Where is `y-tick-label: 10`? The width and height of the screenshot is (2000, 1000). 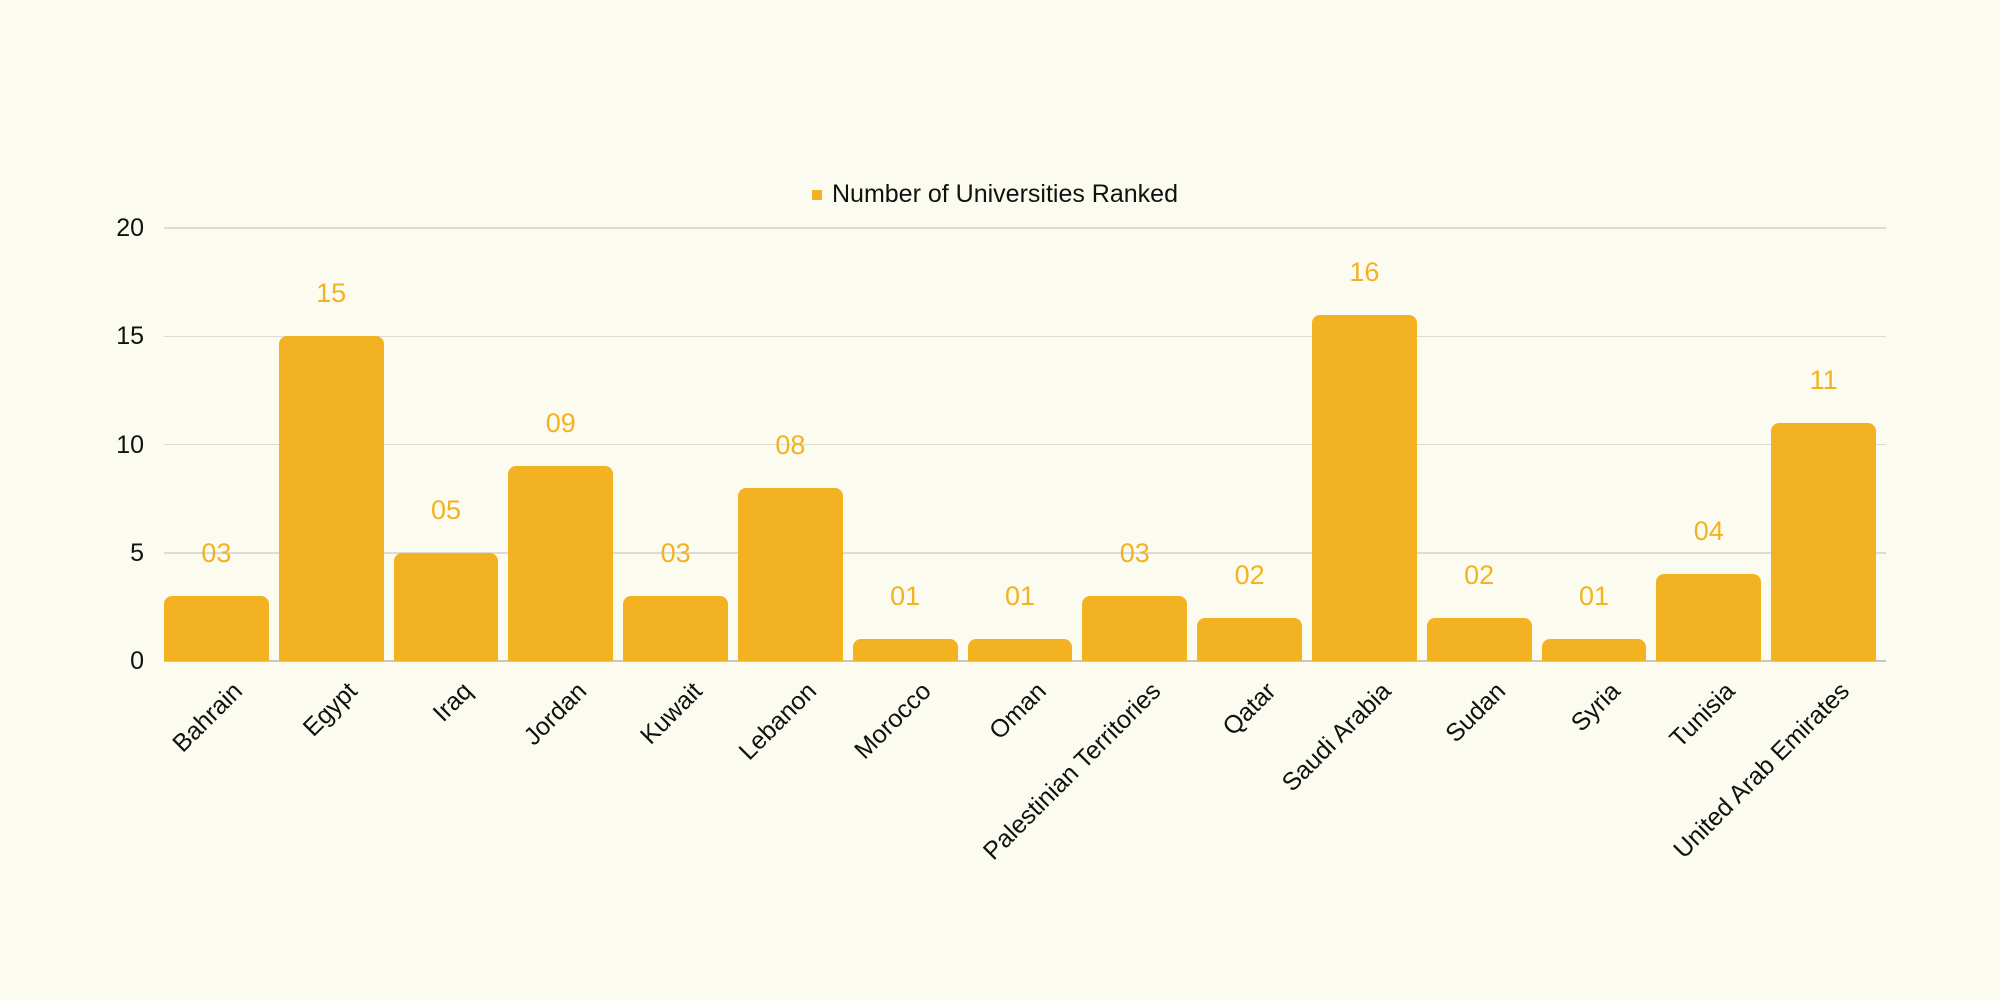
y-tick-label: 10 is located at coordinates (130, 444).